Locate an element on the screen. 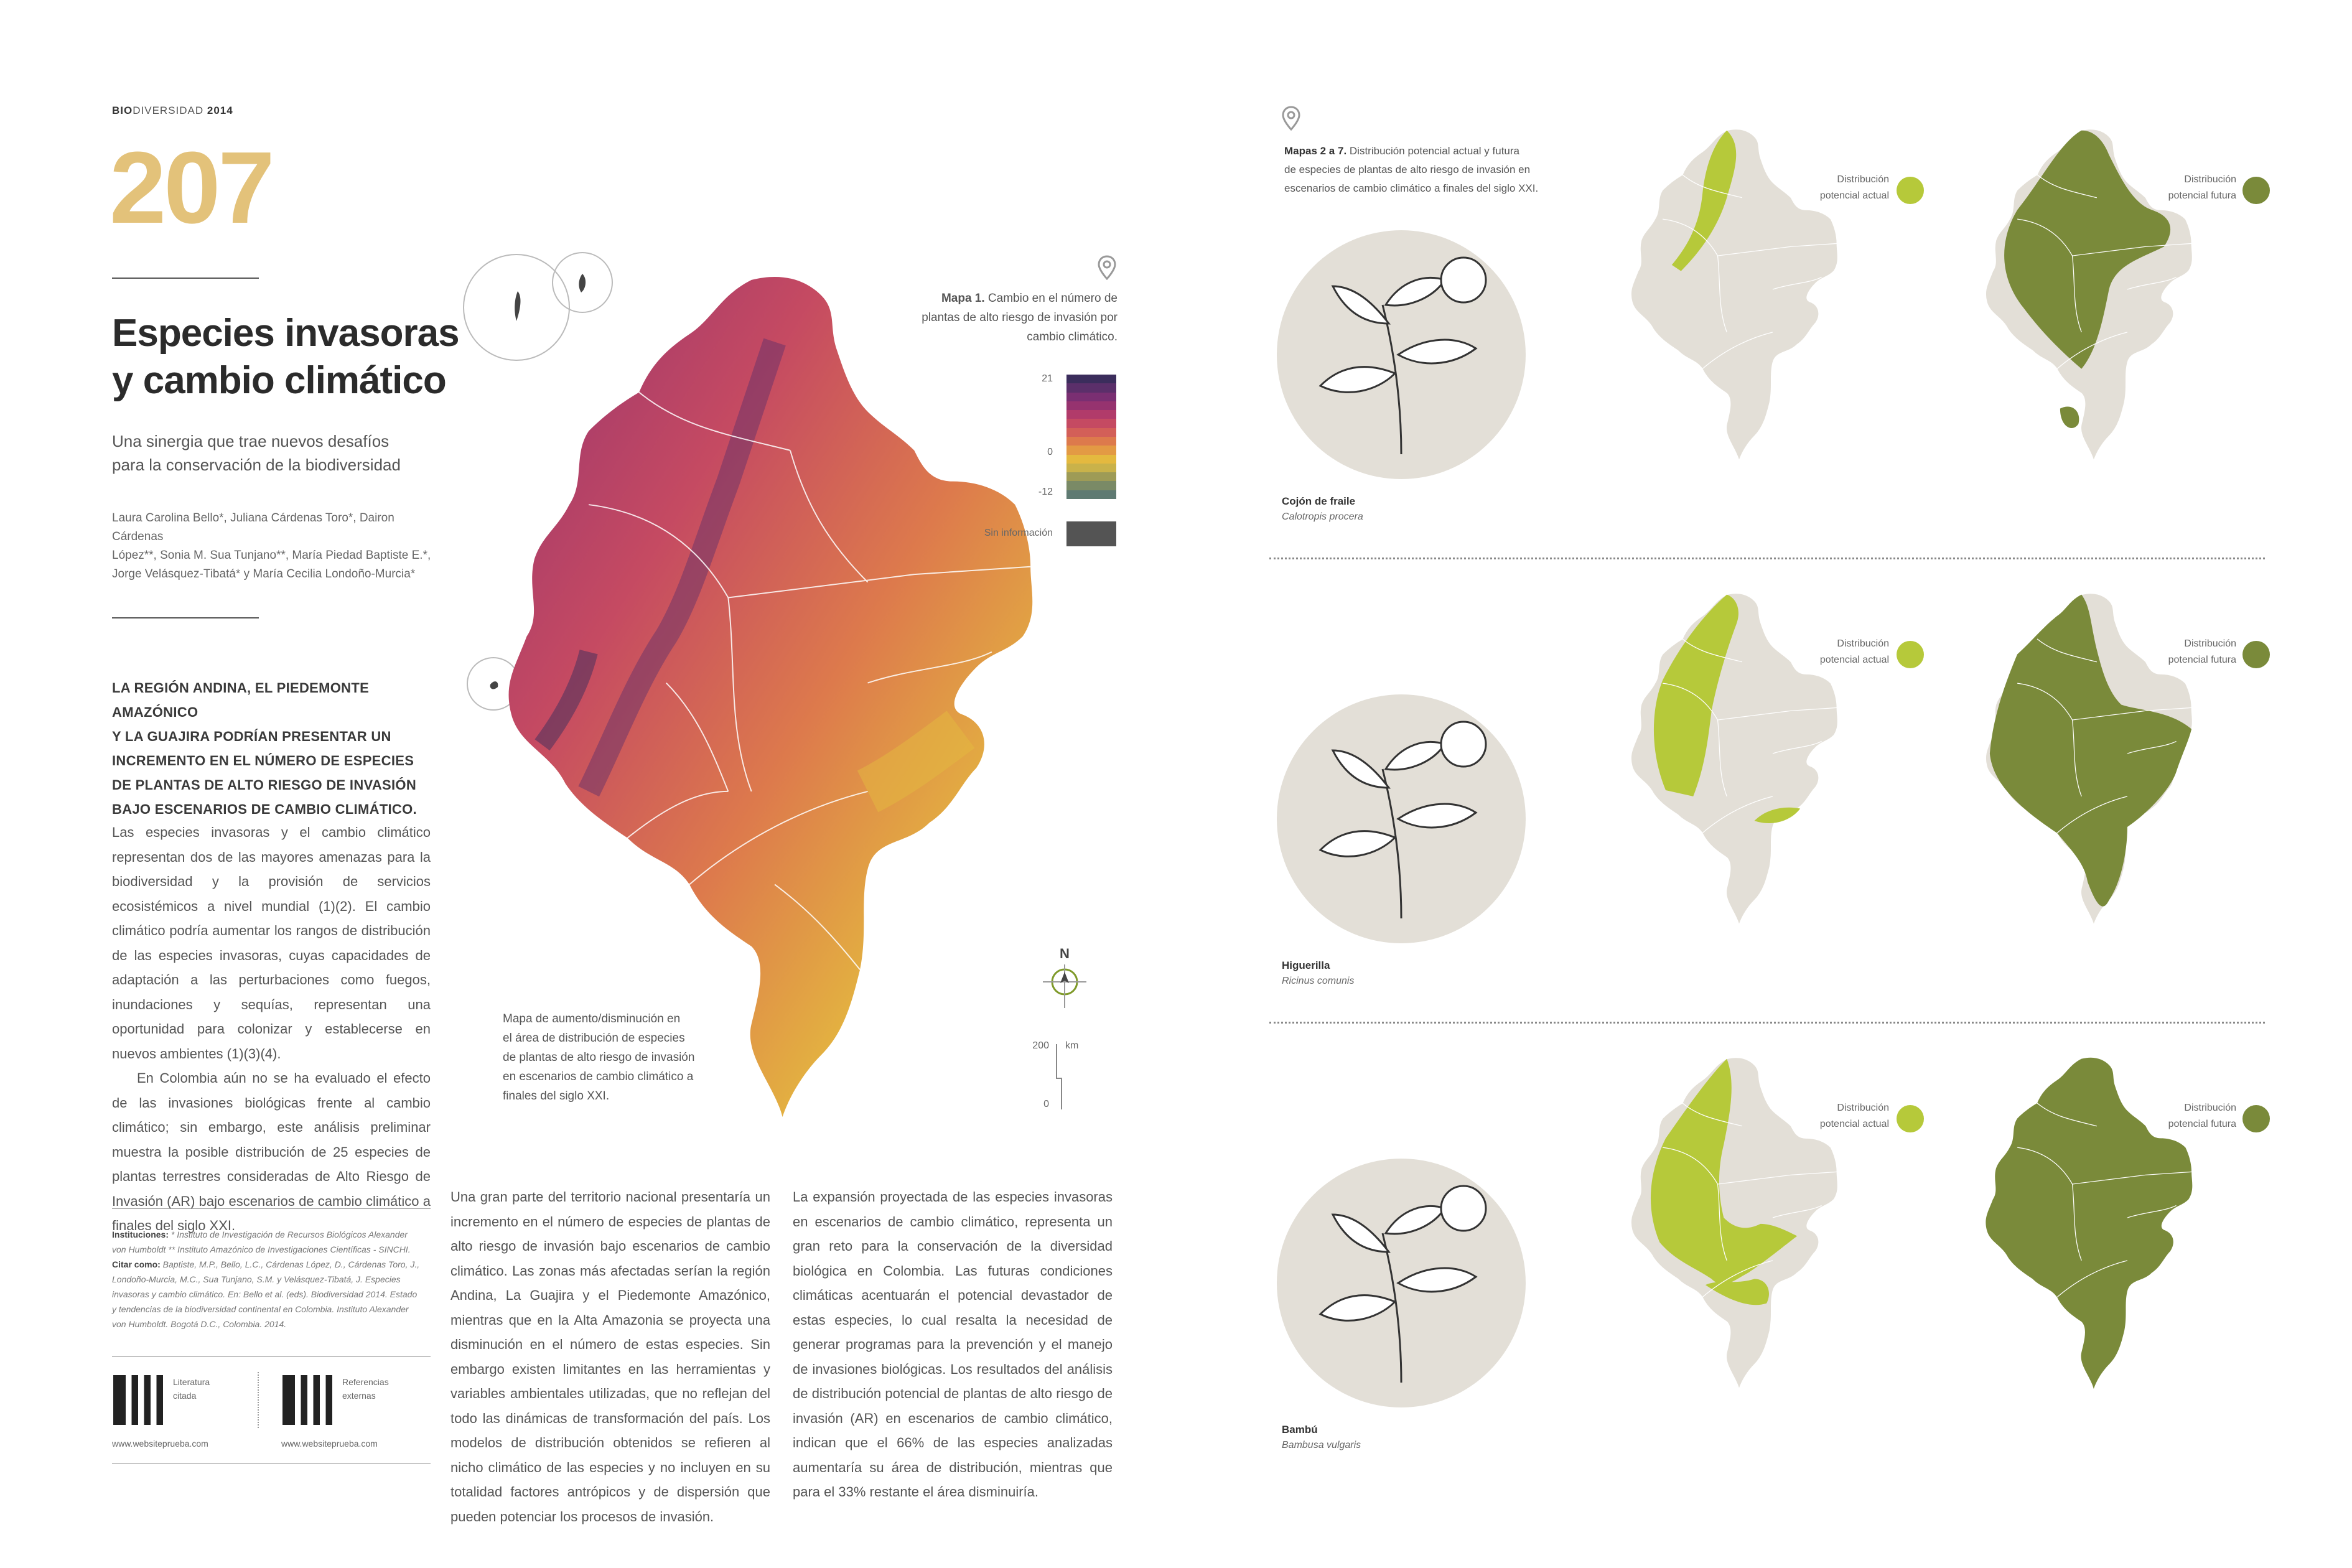  qr-url-literatura: www.websiteprueba.com is located at coordinates (160, 1444).